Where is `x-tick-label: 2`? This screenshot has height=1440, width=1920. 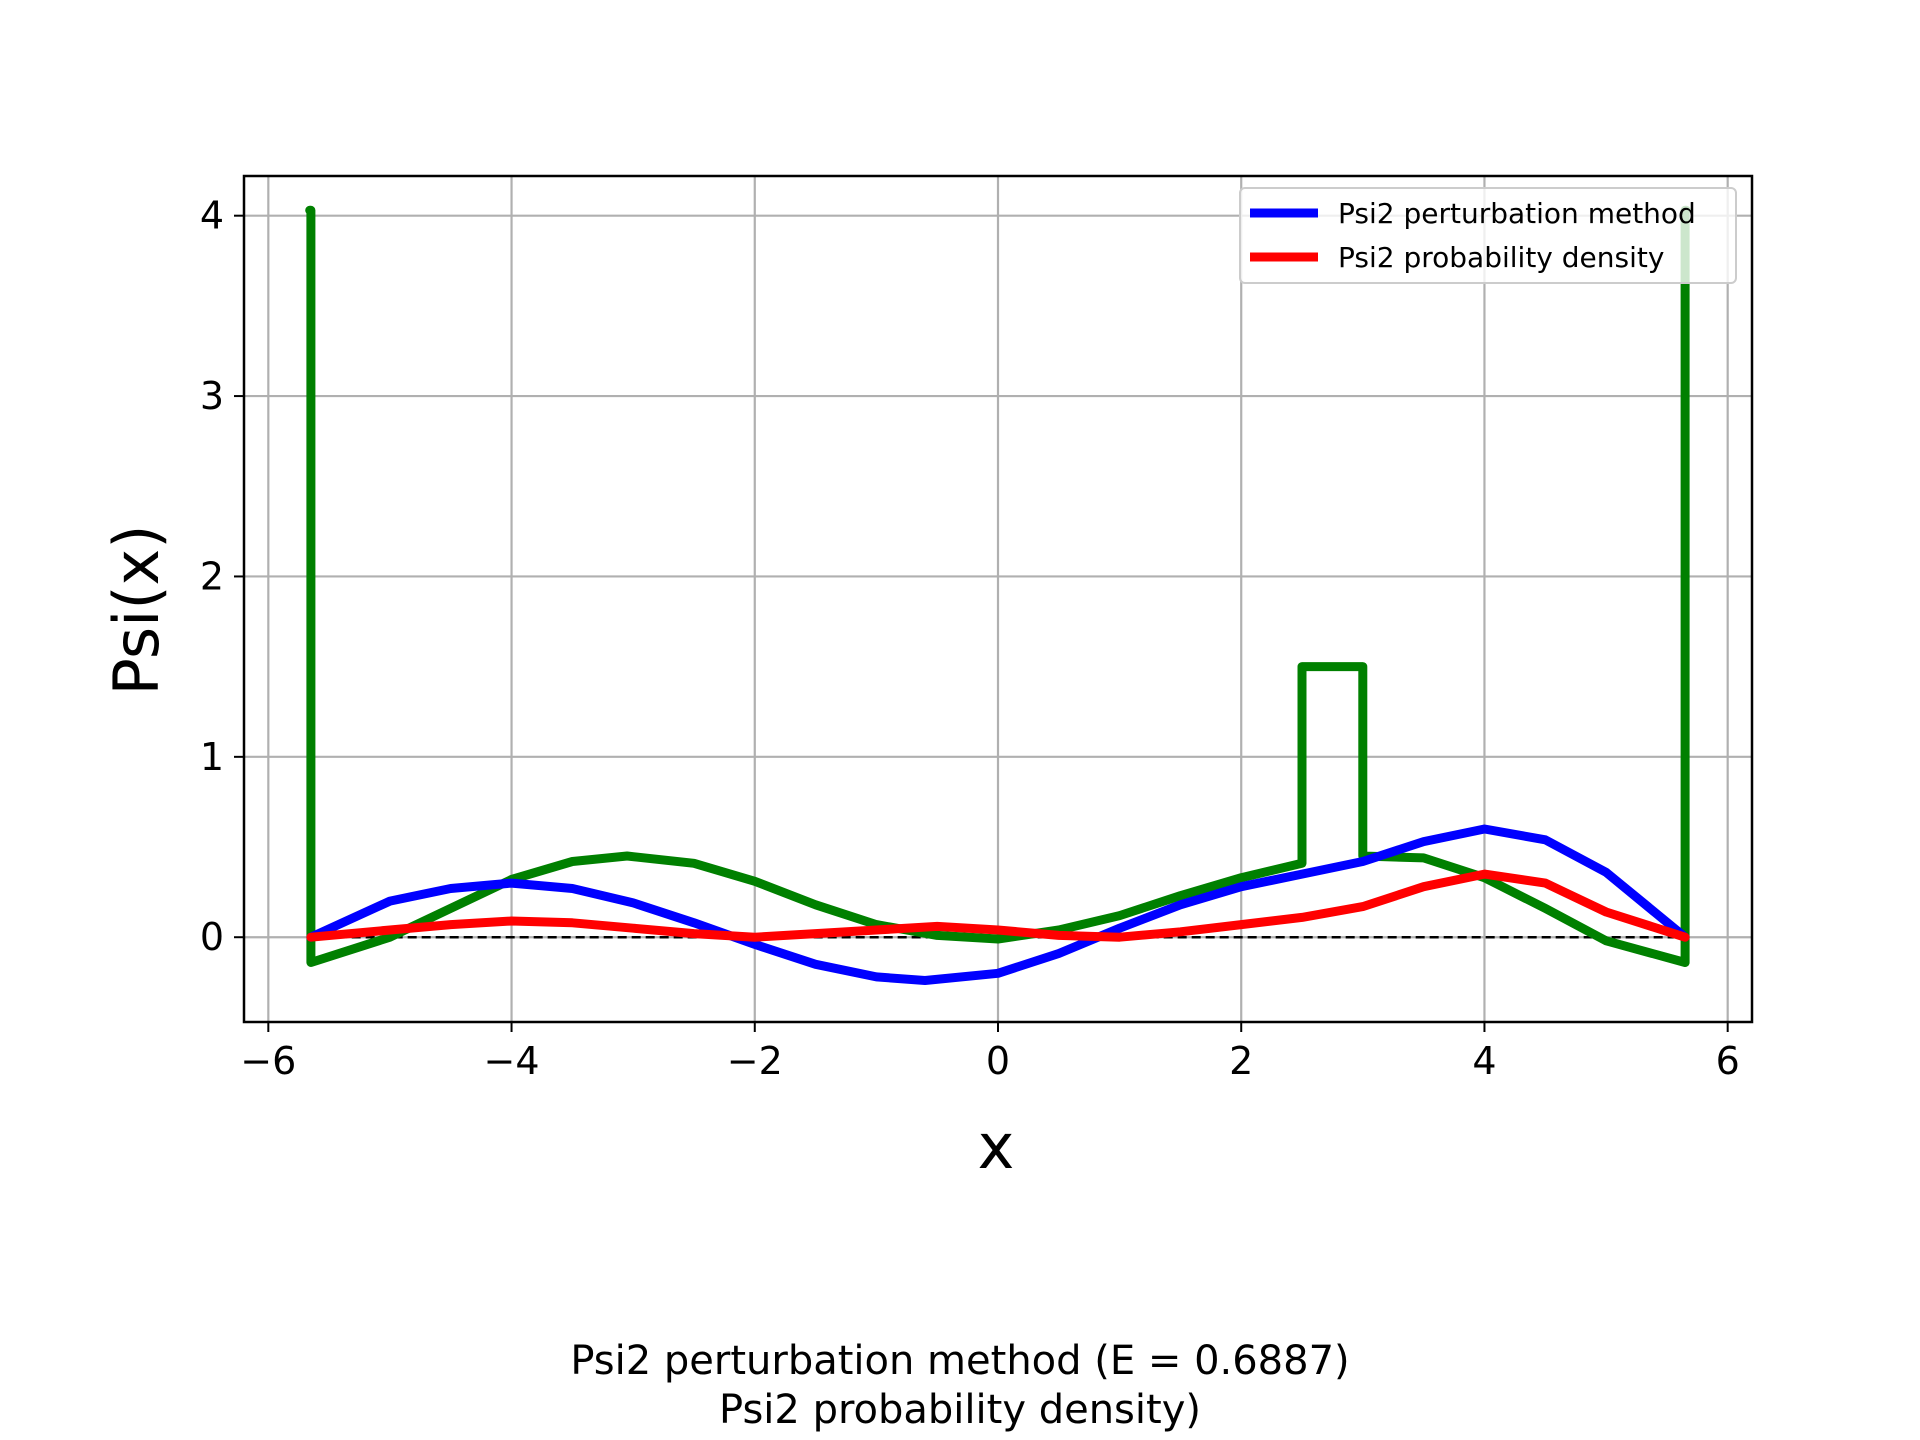
x-tick-label: 2 is located at coordinates (1241, 1061).